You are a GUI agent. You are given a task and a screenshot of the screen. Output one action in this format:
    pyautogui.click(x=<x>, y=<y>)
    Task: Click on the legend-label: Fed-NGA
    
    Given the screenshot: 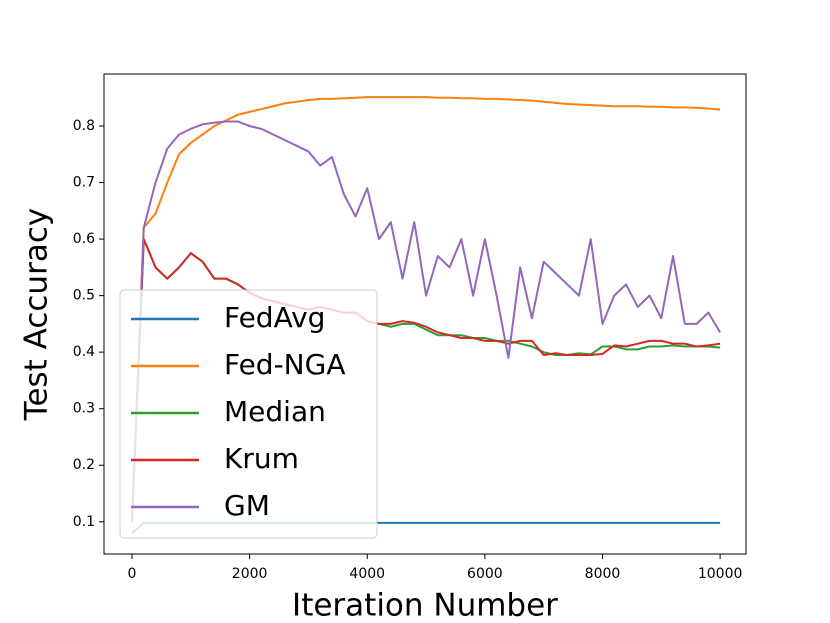 What is the action you would take?
    pyautogui.click(x=284, y=364)
    